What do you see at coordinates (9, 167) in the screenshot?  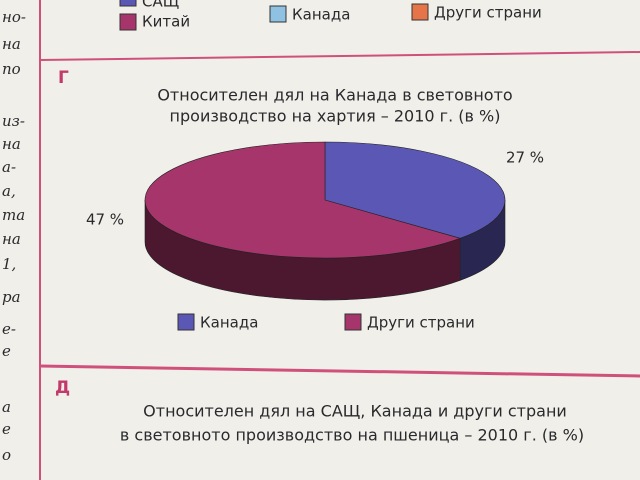 I see `margin-text: а-` at bounding box center [9, 167].